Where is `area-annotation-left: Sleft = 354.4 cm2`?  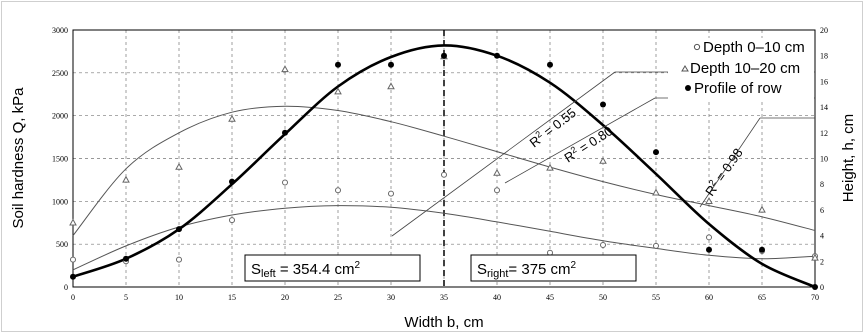
area-annotation-left: Sleft = 354.4 cm2 is located at coordinates (332, 268).